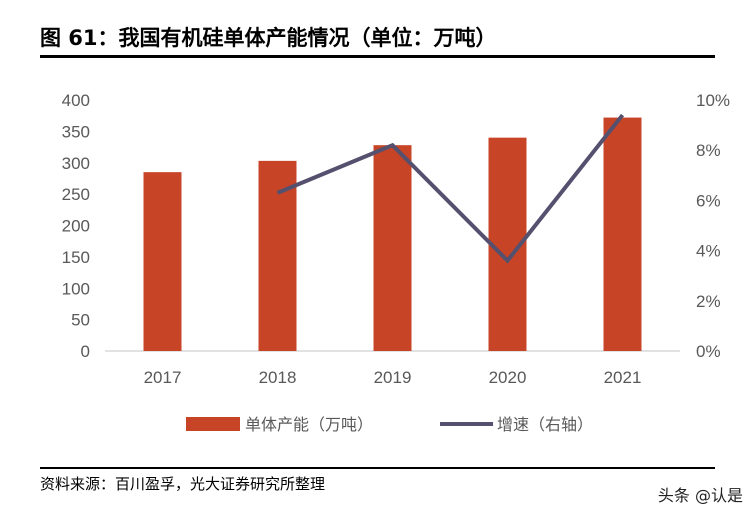 The image size is (755, 513). Describe the element at coordinates (708, 150) in the screenshot. I see `right-axis-tick-label: 8%` at that location.